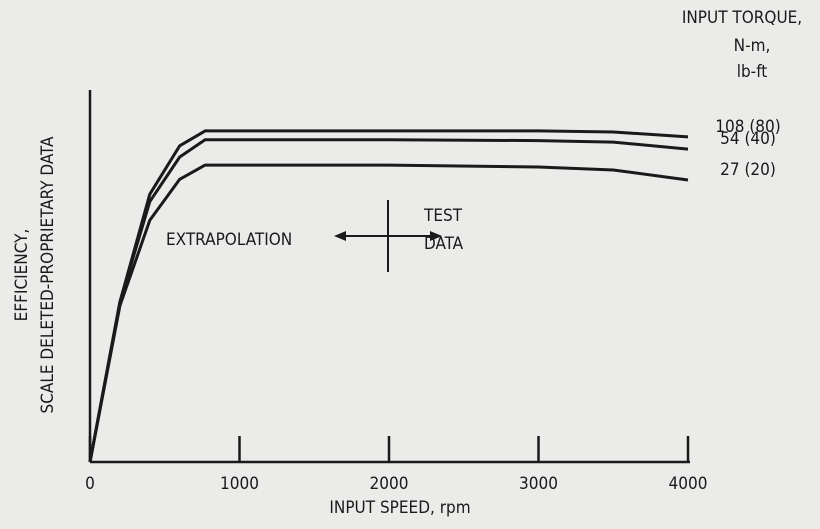  Describe the element at coordinates (748, 139) in the screenshot. I see `series-label: 54 (40)` at that location.